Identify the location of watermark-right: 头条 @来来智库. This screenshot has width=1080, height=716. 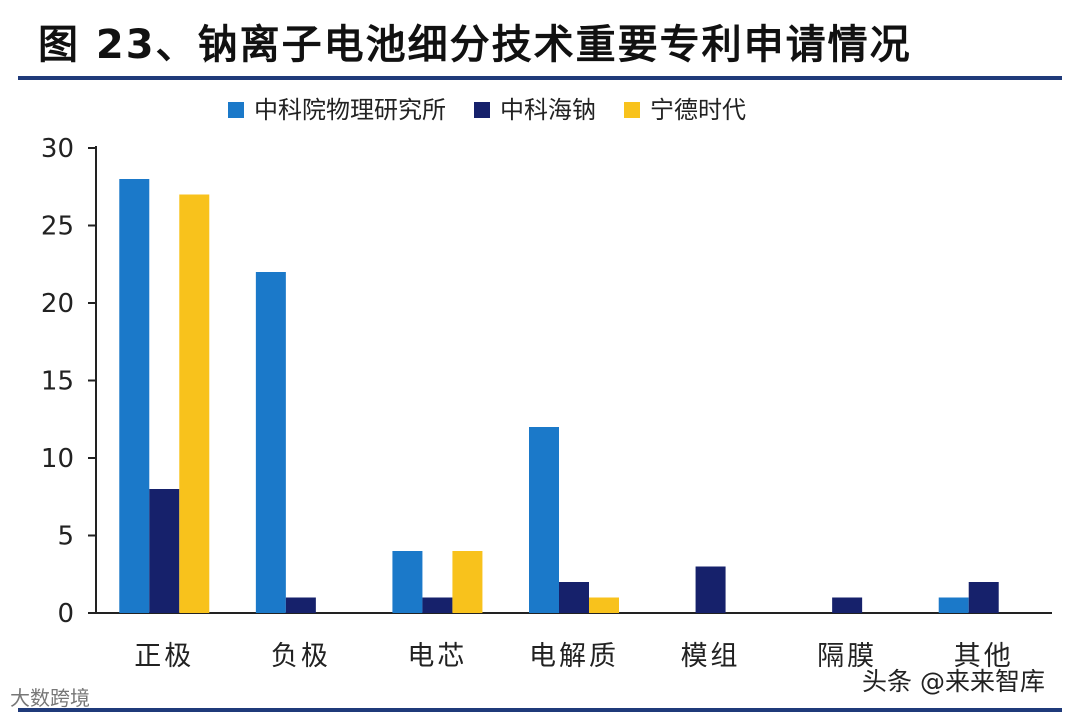
(953, 681).